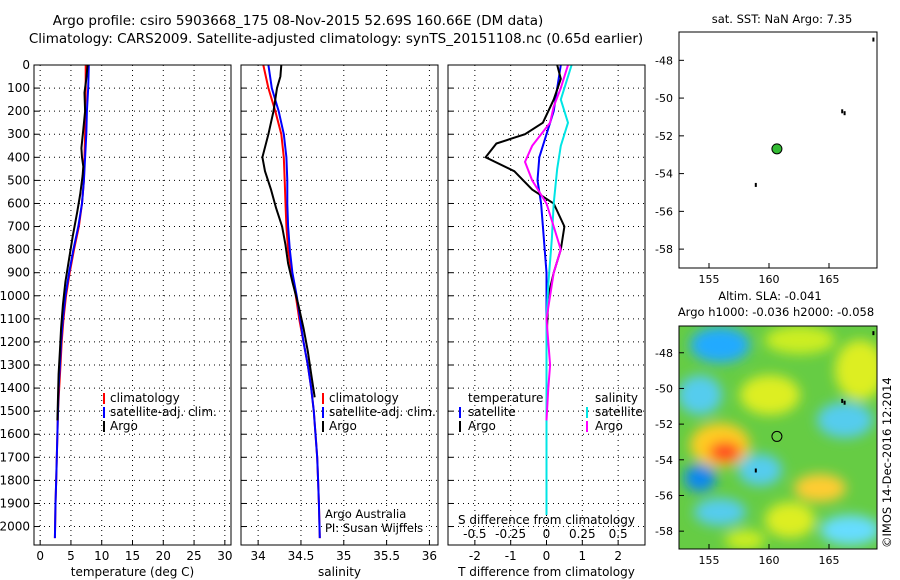 This screenshot has width=900, height=580. Describe the element at coordinates (343, 556) in the screenshot. I see `x-tick-label: 35` at that location.